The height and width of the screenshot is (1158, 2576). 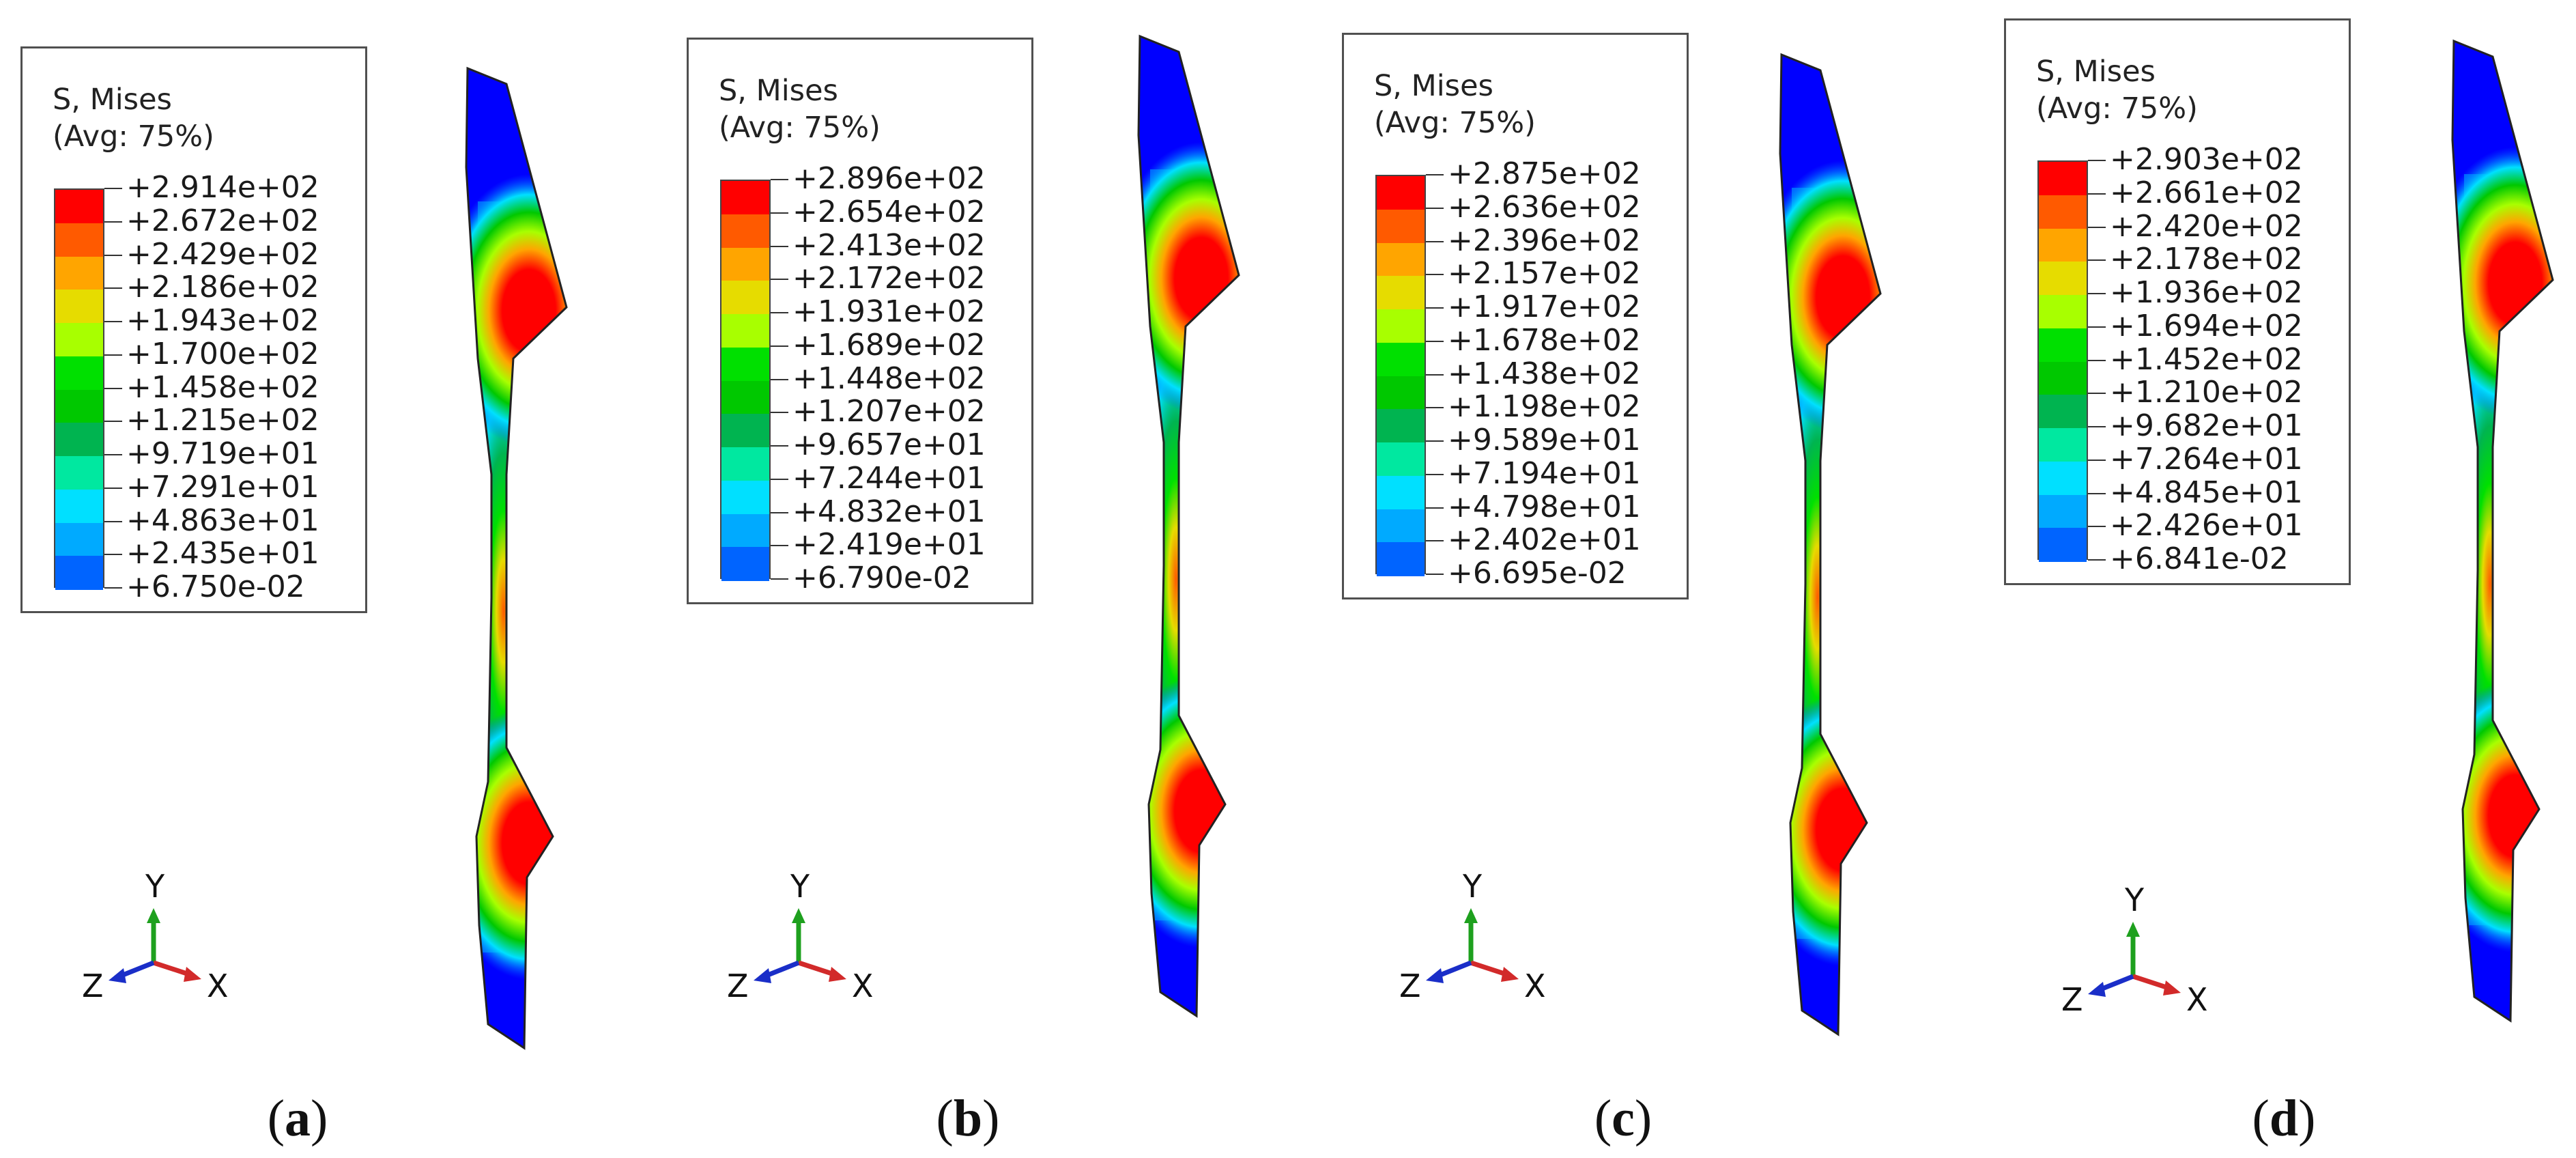 I want to click on legend-value: +1.448e+02, so click(x=889, y=378).